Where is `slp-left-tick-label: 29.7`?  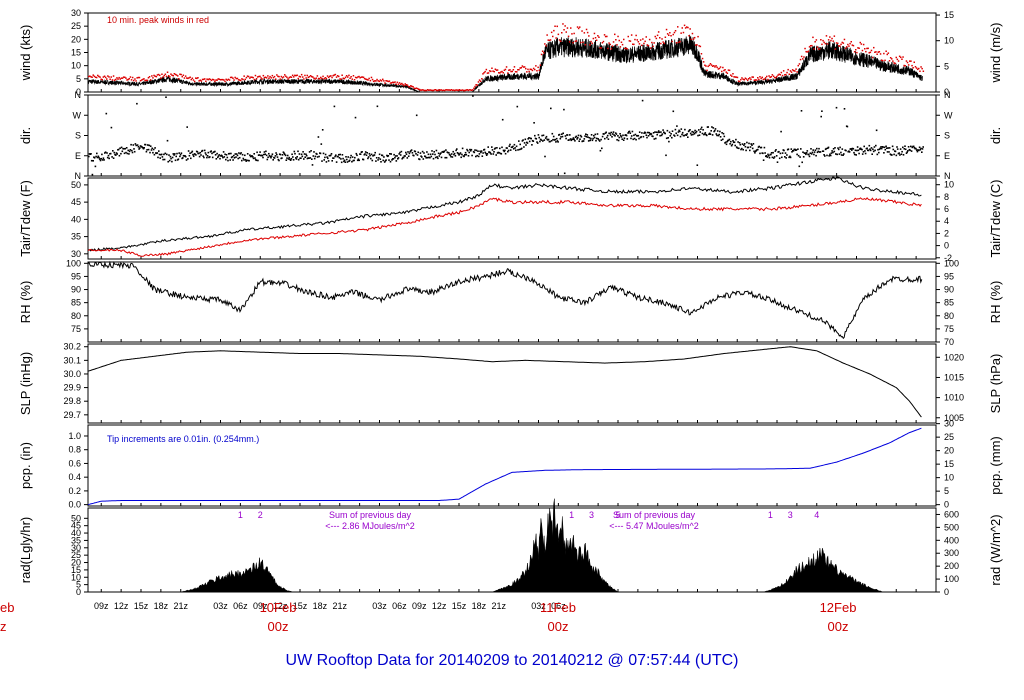
slp-left-tick-label: 29.7 is located at coordinates (72, 415).